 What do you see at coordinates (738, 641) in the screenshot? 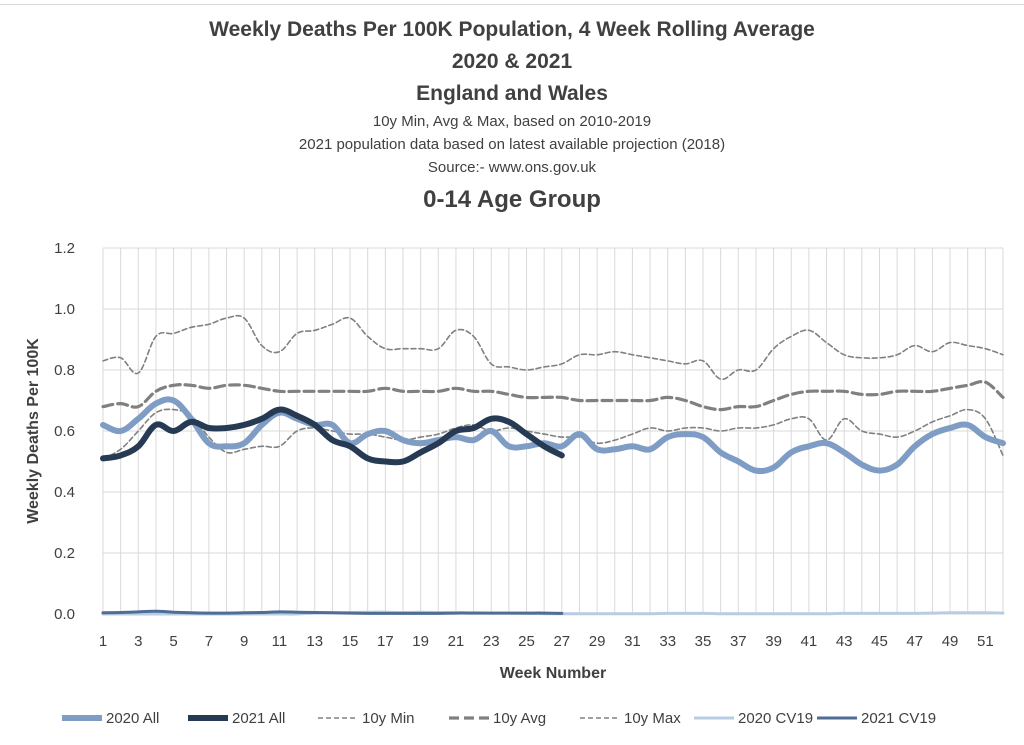
I see `x-tick-label: 37` at bounding box center [738, 641].